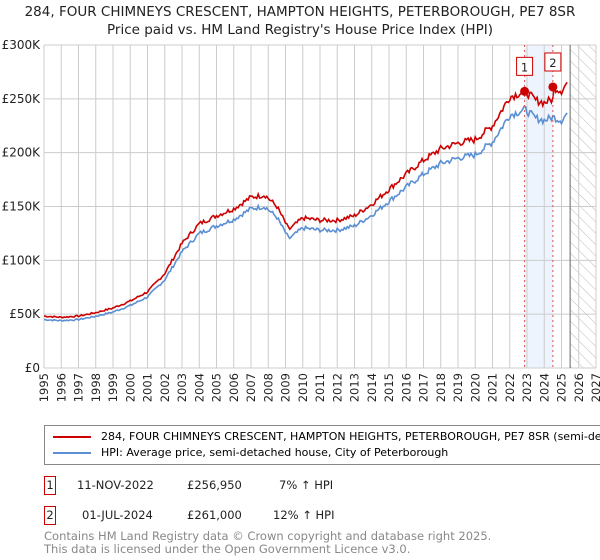 This screenshot has width=600, height=560. I want to click on sale-label: 1, so click(524, 67).